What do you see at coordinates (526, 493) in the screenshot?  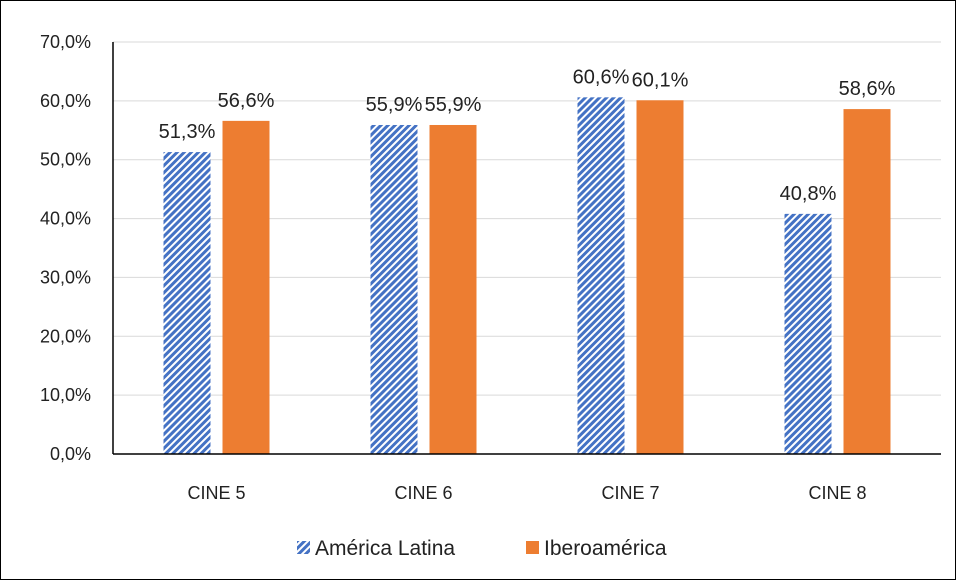 I see `x-axis-ticks: CINE 5 CINE 6 CINE 7 CINE 8` at bounding box center [526, 493].